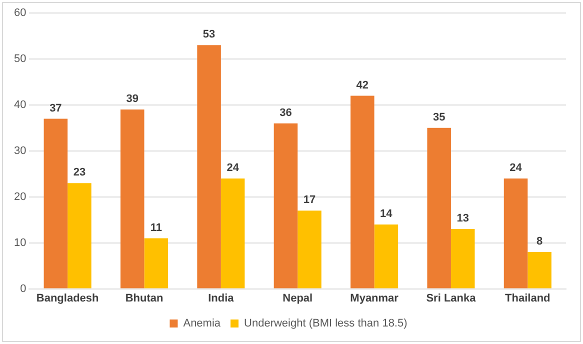  Describe the element at coordinates (462, 218) in the screenshot. I see `data-label: 13` at that location.